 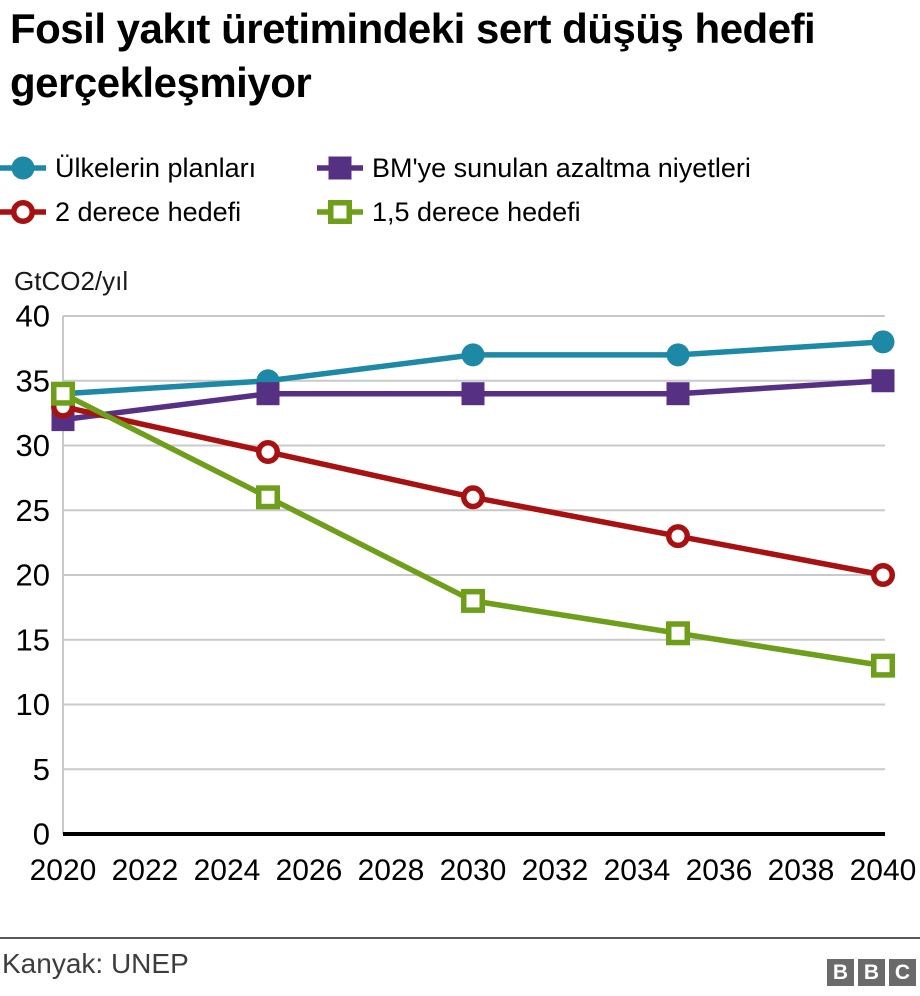 I want to click on bbc-logo: B B C, so click(x=871, y=972).